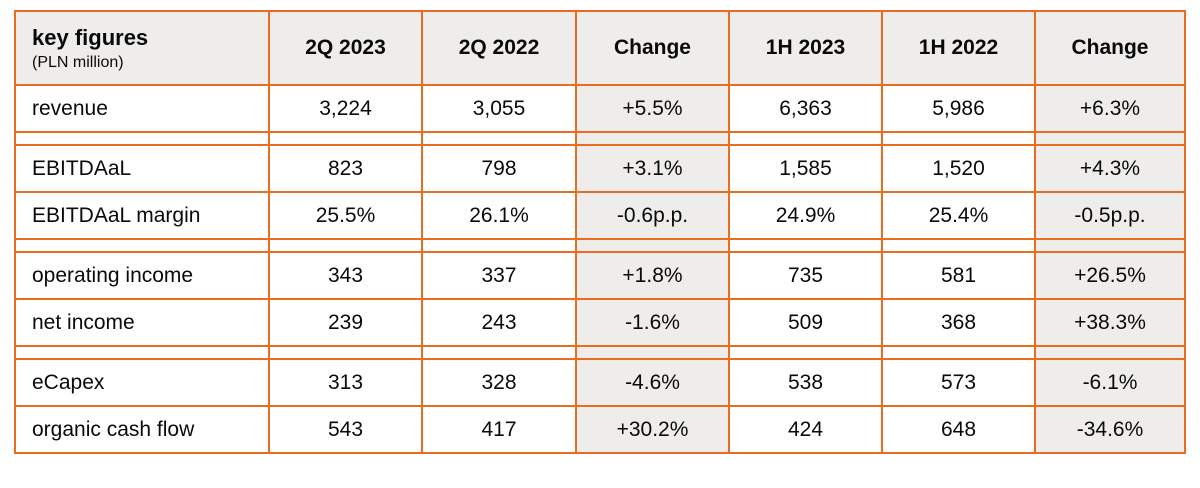 This screenshot has width=1200, height=488. I want to click on table-title-cell: key figures (PLN million), so click(142, 48).